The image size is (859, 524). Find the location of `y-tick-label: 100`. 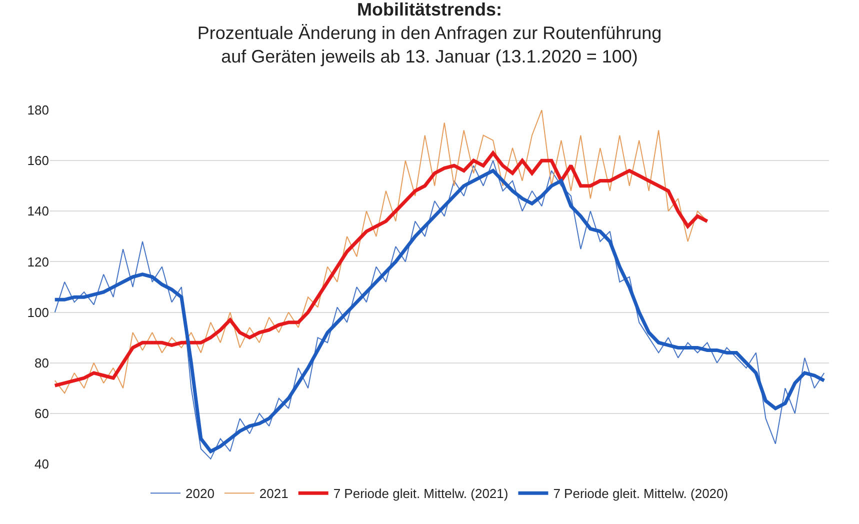

y-tick-label: 100 is located at coordinates (38, 312).